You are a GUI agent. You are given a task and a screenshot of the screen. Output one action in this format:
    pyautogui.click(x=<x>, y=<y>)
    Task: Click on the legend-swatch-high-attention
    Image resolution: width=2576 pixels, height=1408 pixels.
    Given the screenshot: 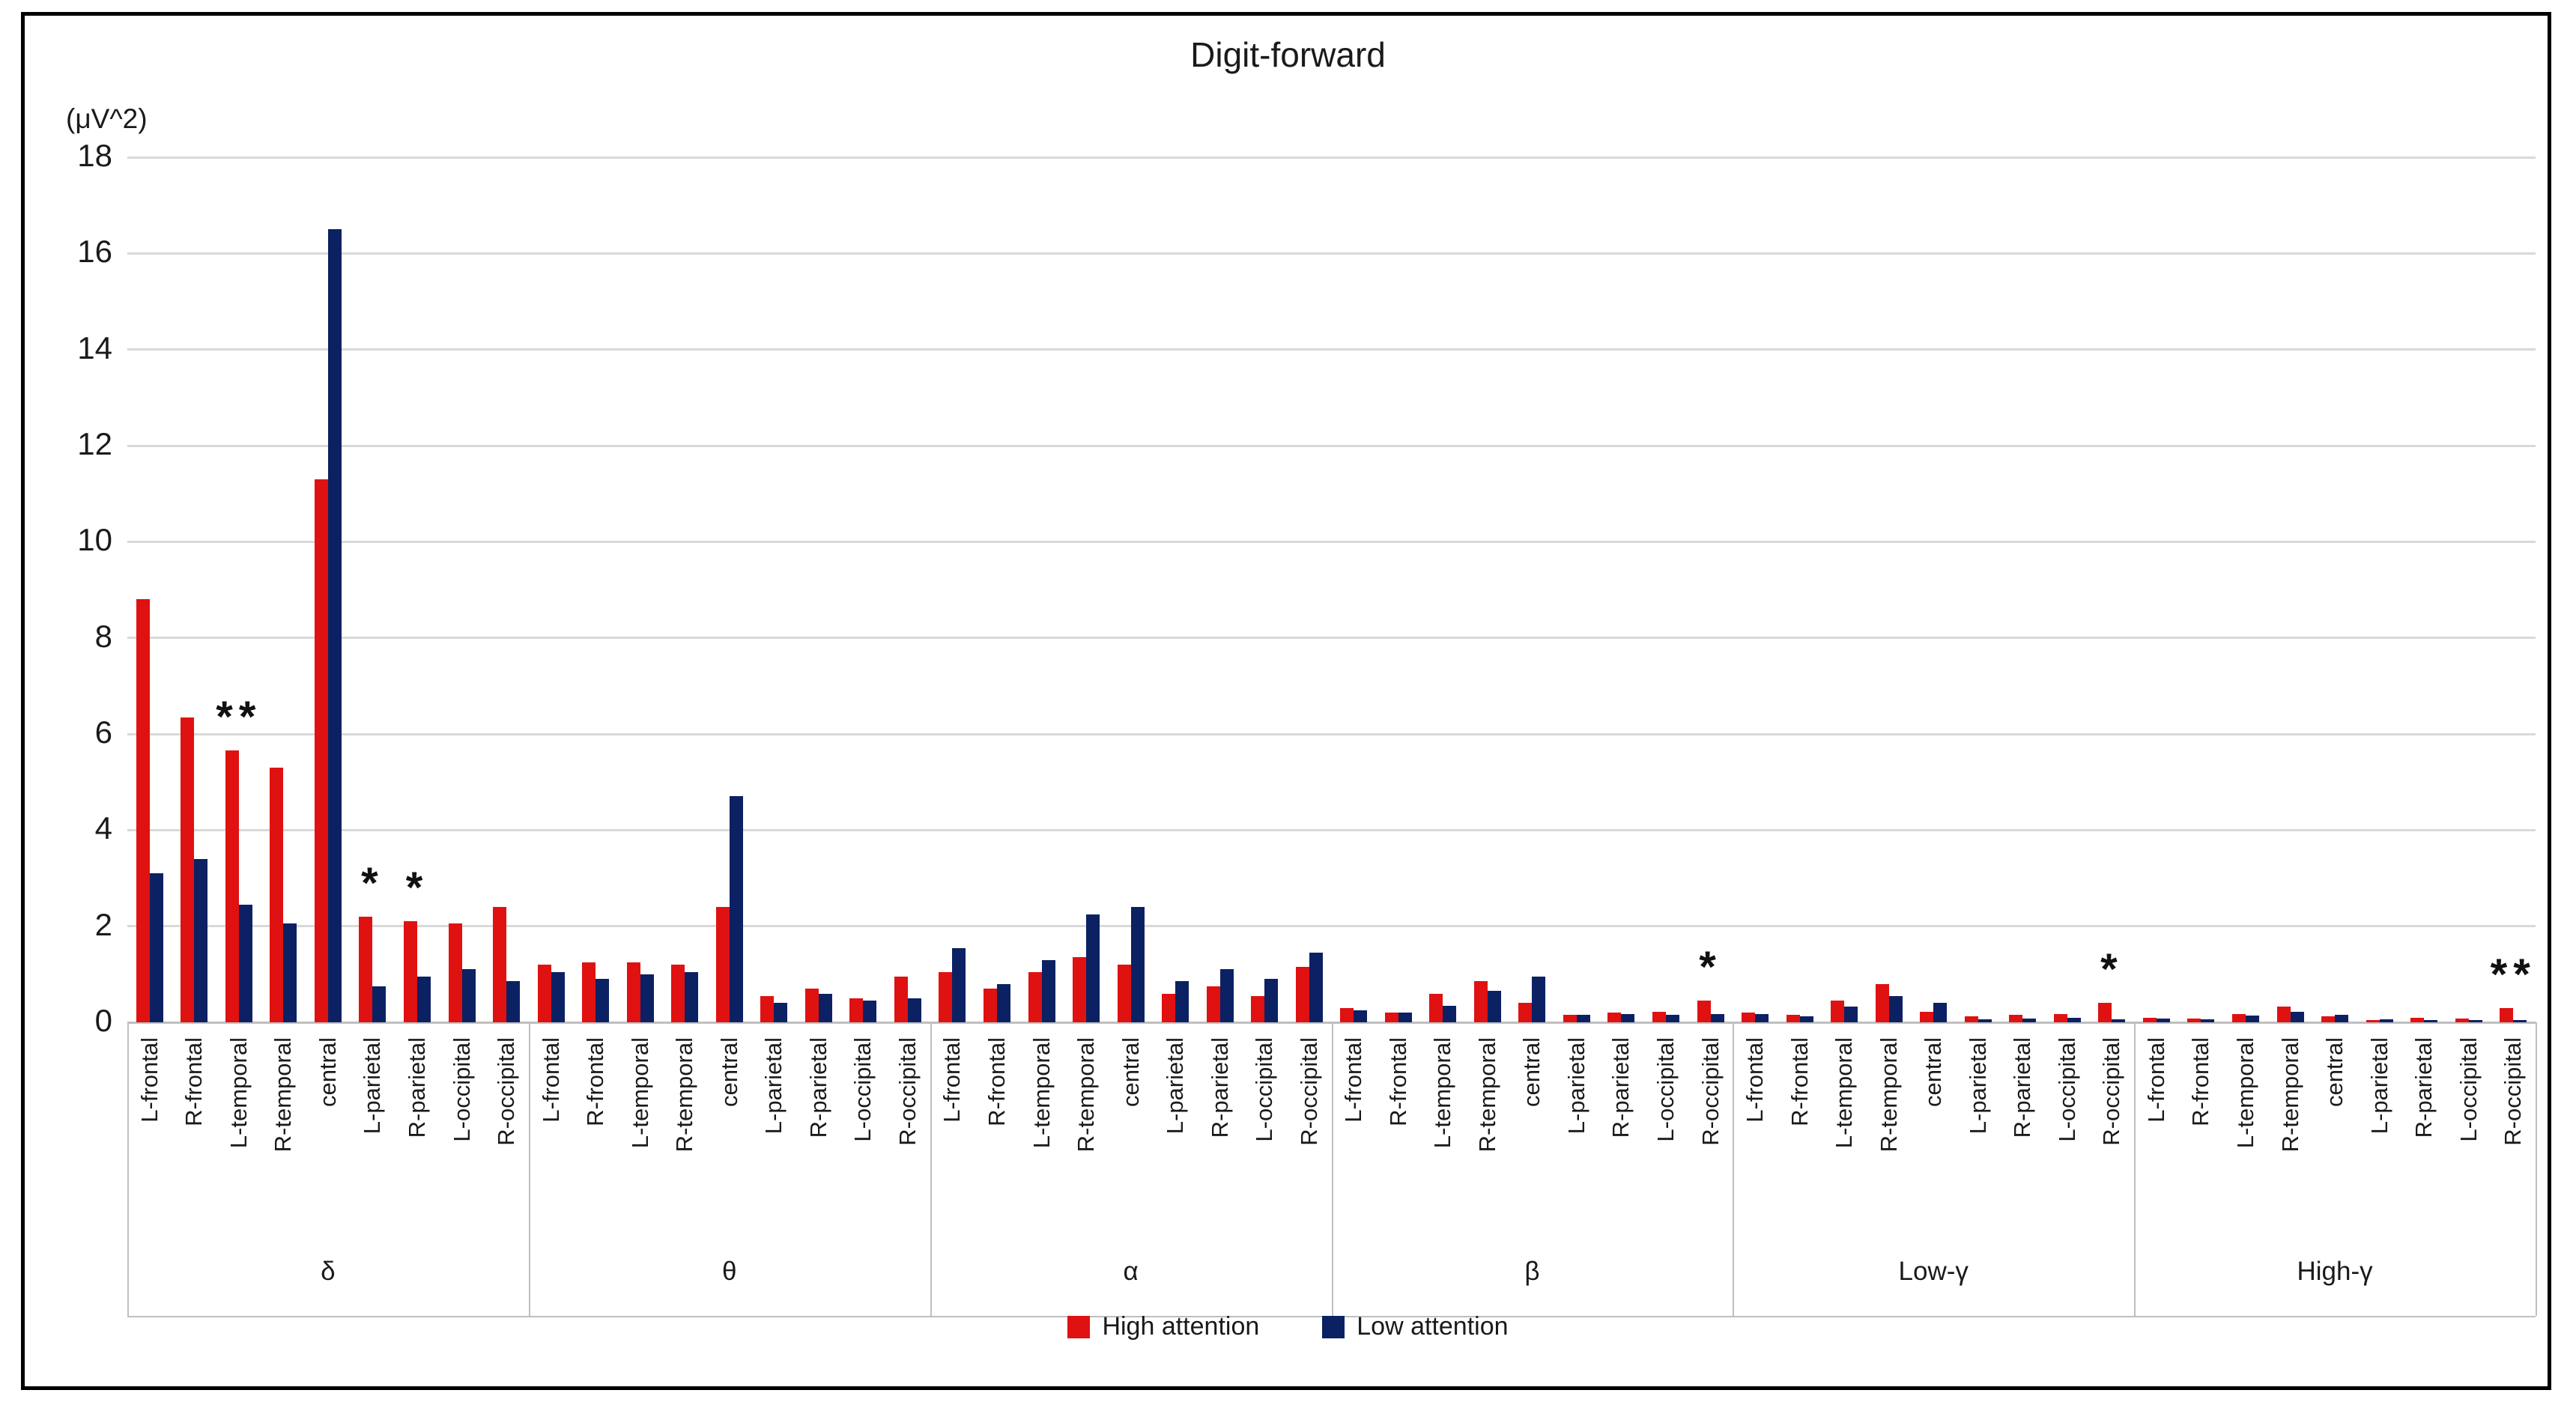 What is the action you would take?
    pyautogui.click(x=1079, y=1326)
    